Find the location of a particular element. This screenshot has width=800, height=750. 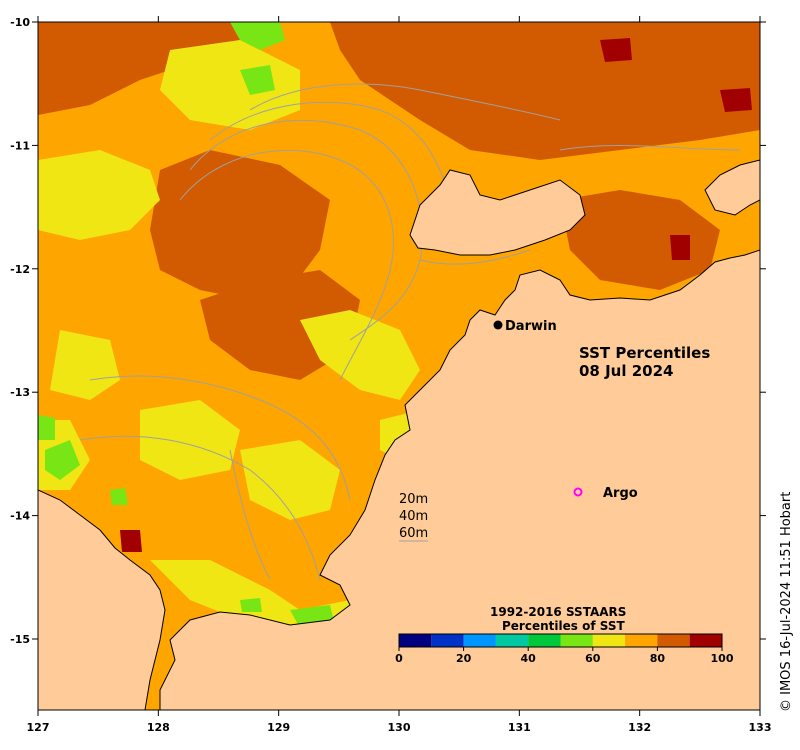

lat-tick-label: -11 is located at coordinates (20, 145).